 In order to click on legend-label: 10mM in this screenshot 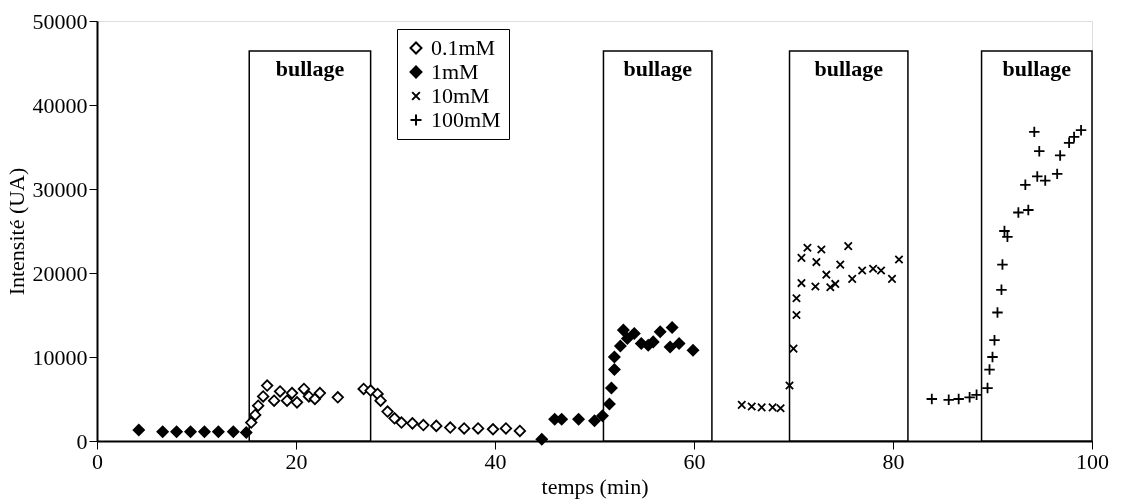, I will do `click(460, 95)`.